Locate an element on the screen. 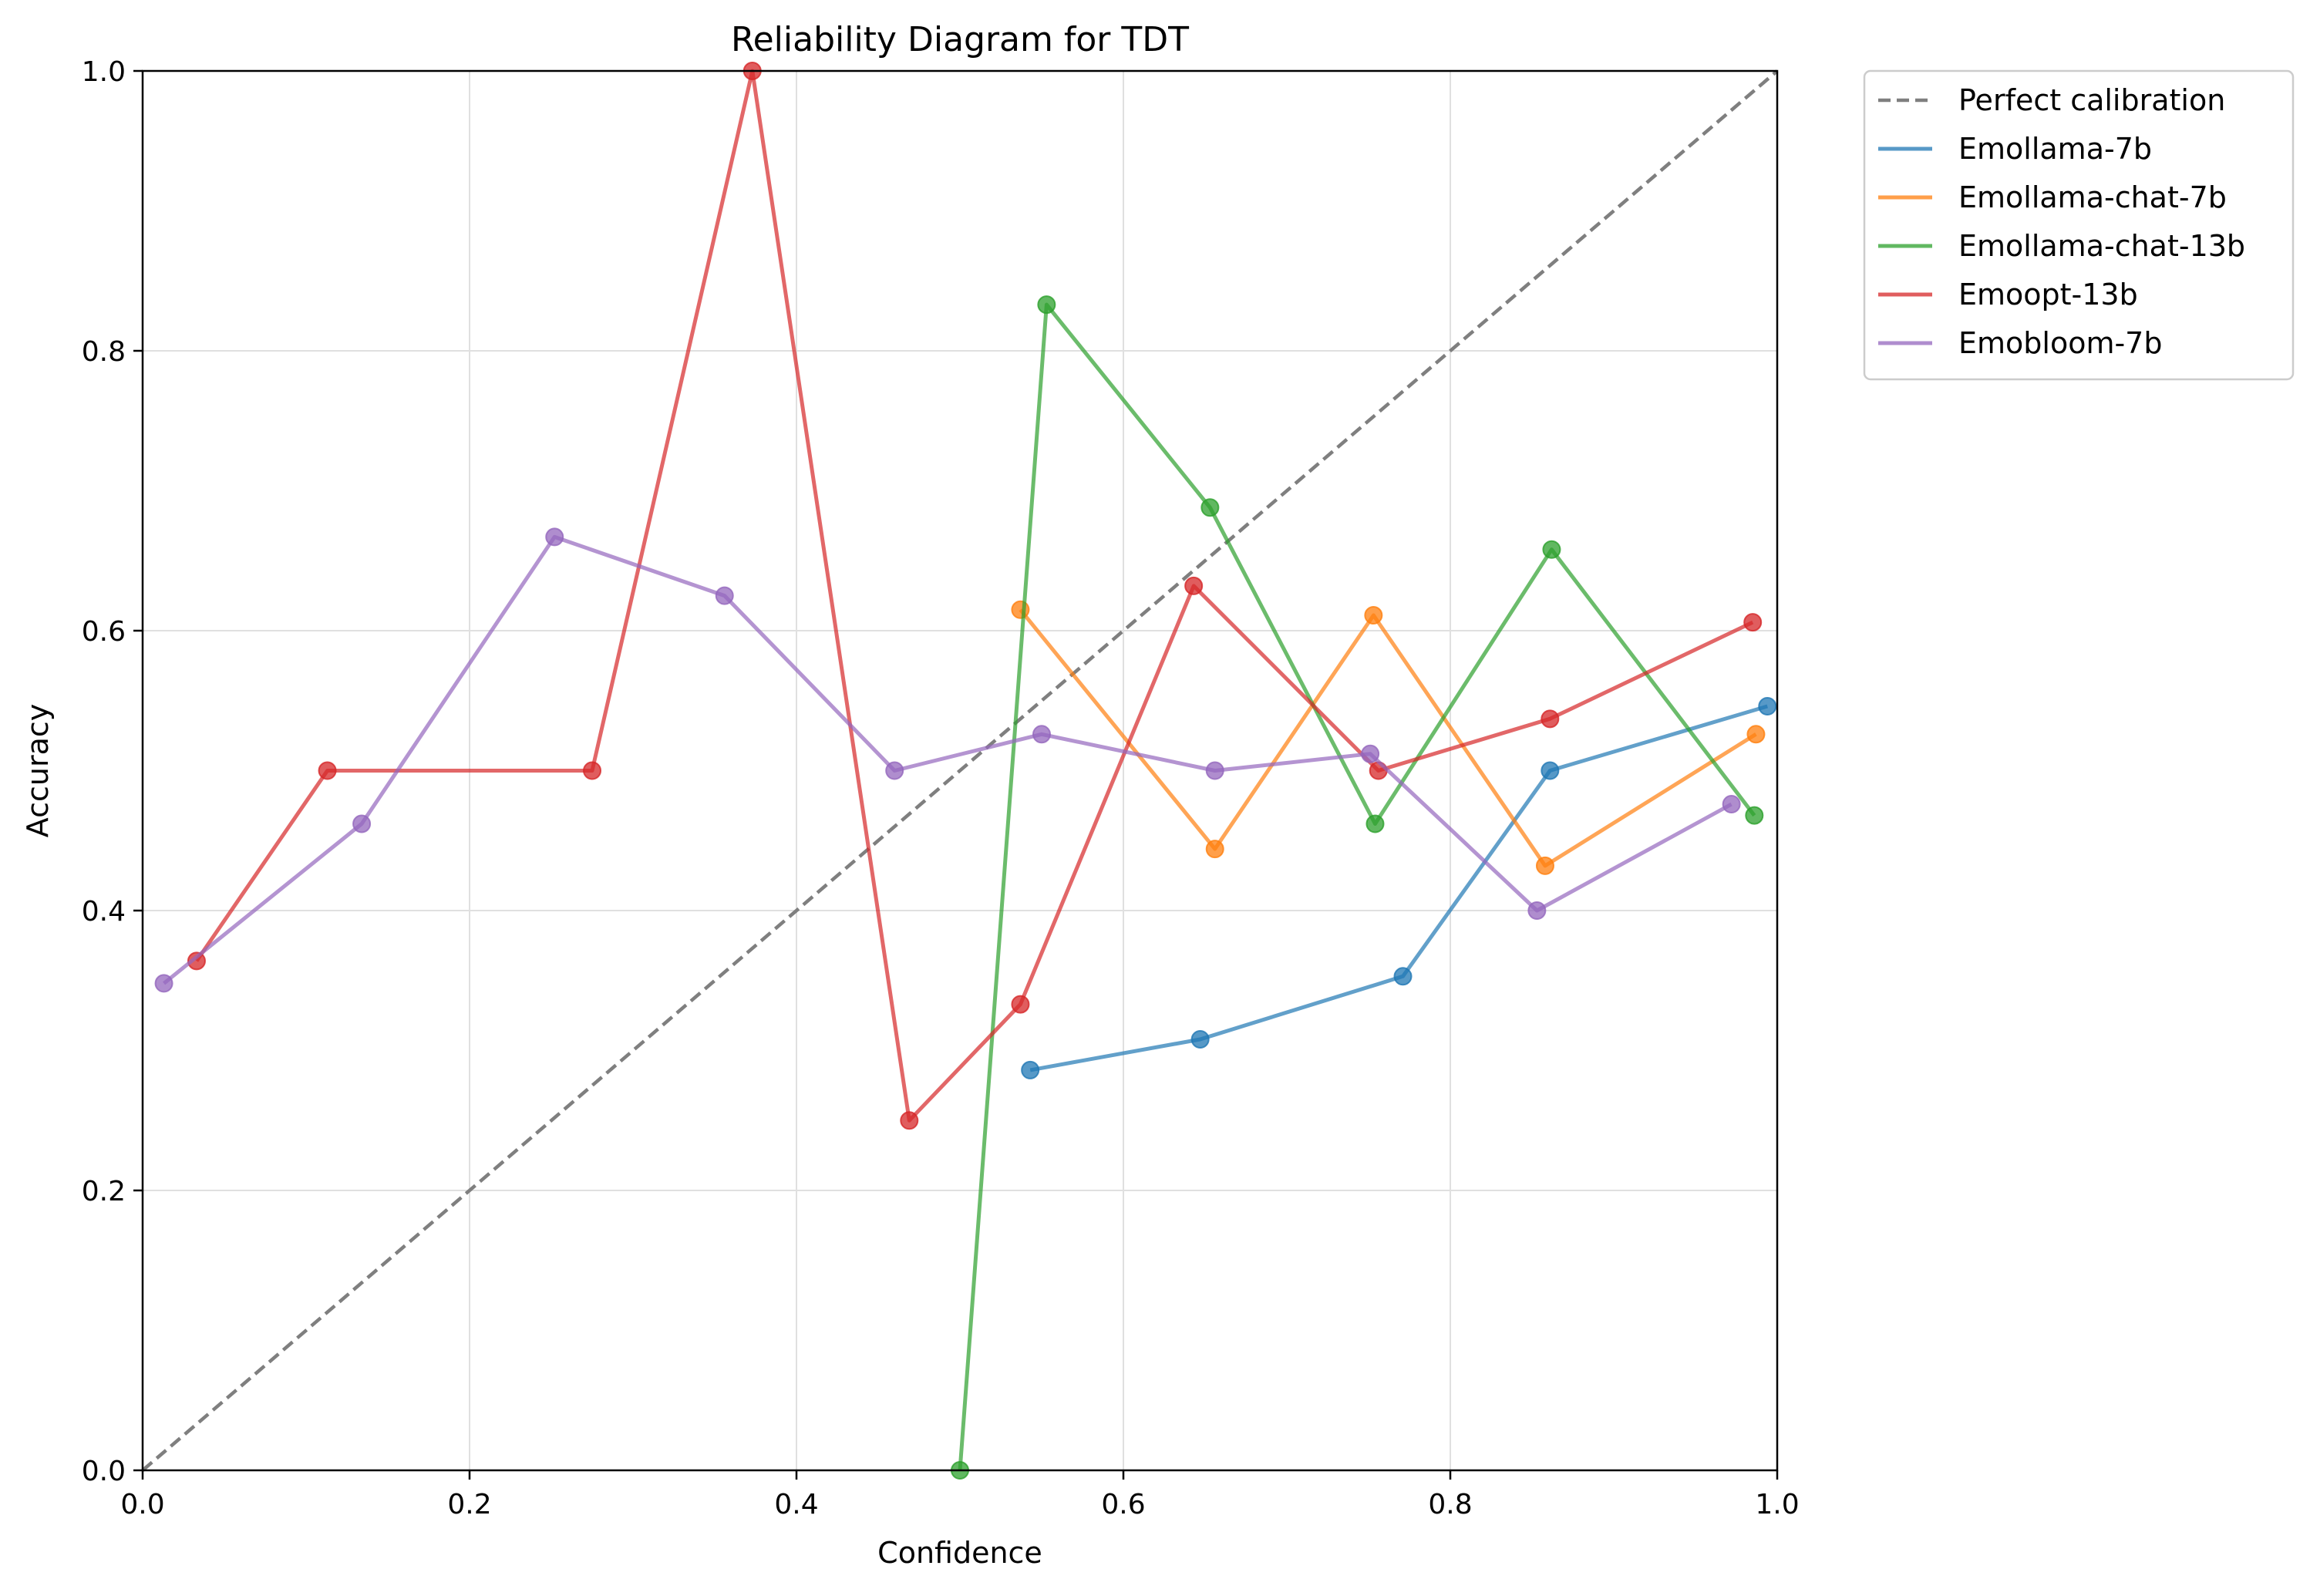 Image resolution: width=2310 pixels, height=1596 pixels. x-tick-label: 1.0 is located at coordinates (1777, 1504).